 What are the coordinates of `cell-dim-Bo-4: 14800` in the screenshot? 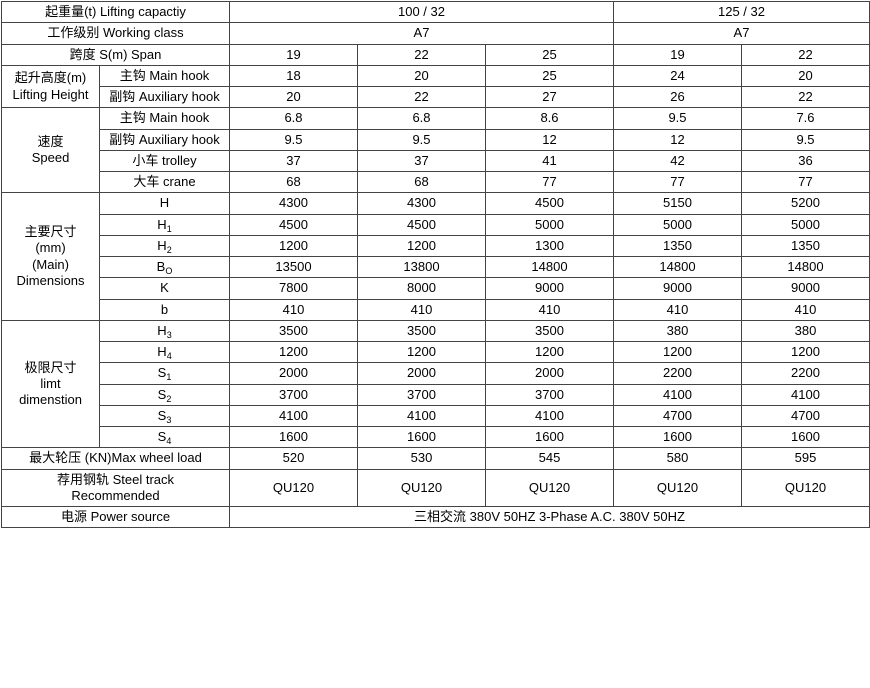 It's located at (805, 267).